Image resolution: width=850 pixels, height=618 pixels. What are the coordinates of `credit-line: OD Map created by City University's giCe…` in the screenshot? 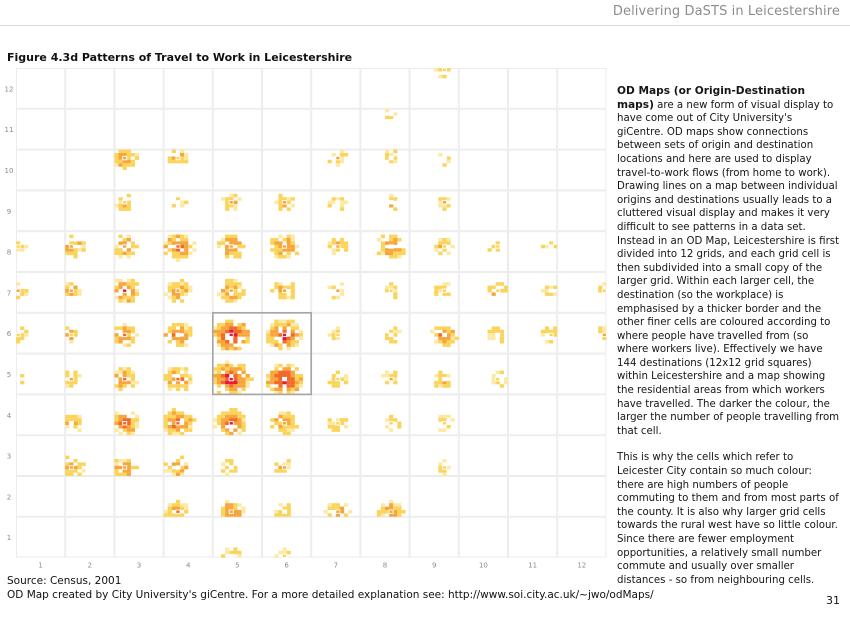 It's located at (330, 595).